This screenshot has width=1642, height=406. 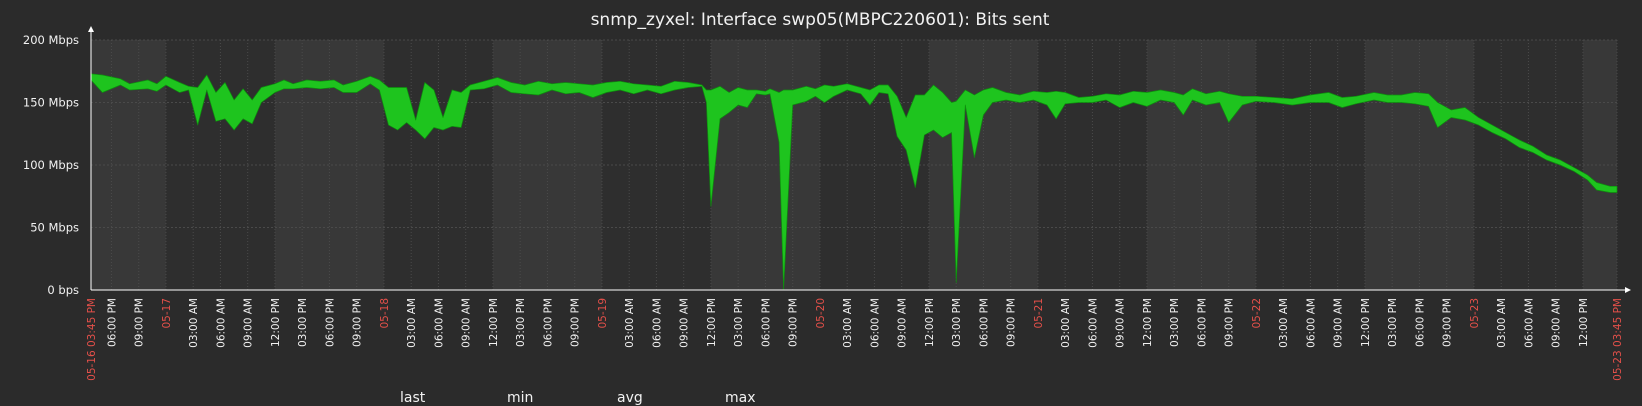 What do you see at coordinates (167, 313) in the screenshot?
I see `x-tick-label: 05-17` at bounding box center [167, 313].